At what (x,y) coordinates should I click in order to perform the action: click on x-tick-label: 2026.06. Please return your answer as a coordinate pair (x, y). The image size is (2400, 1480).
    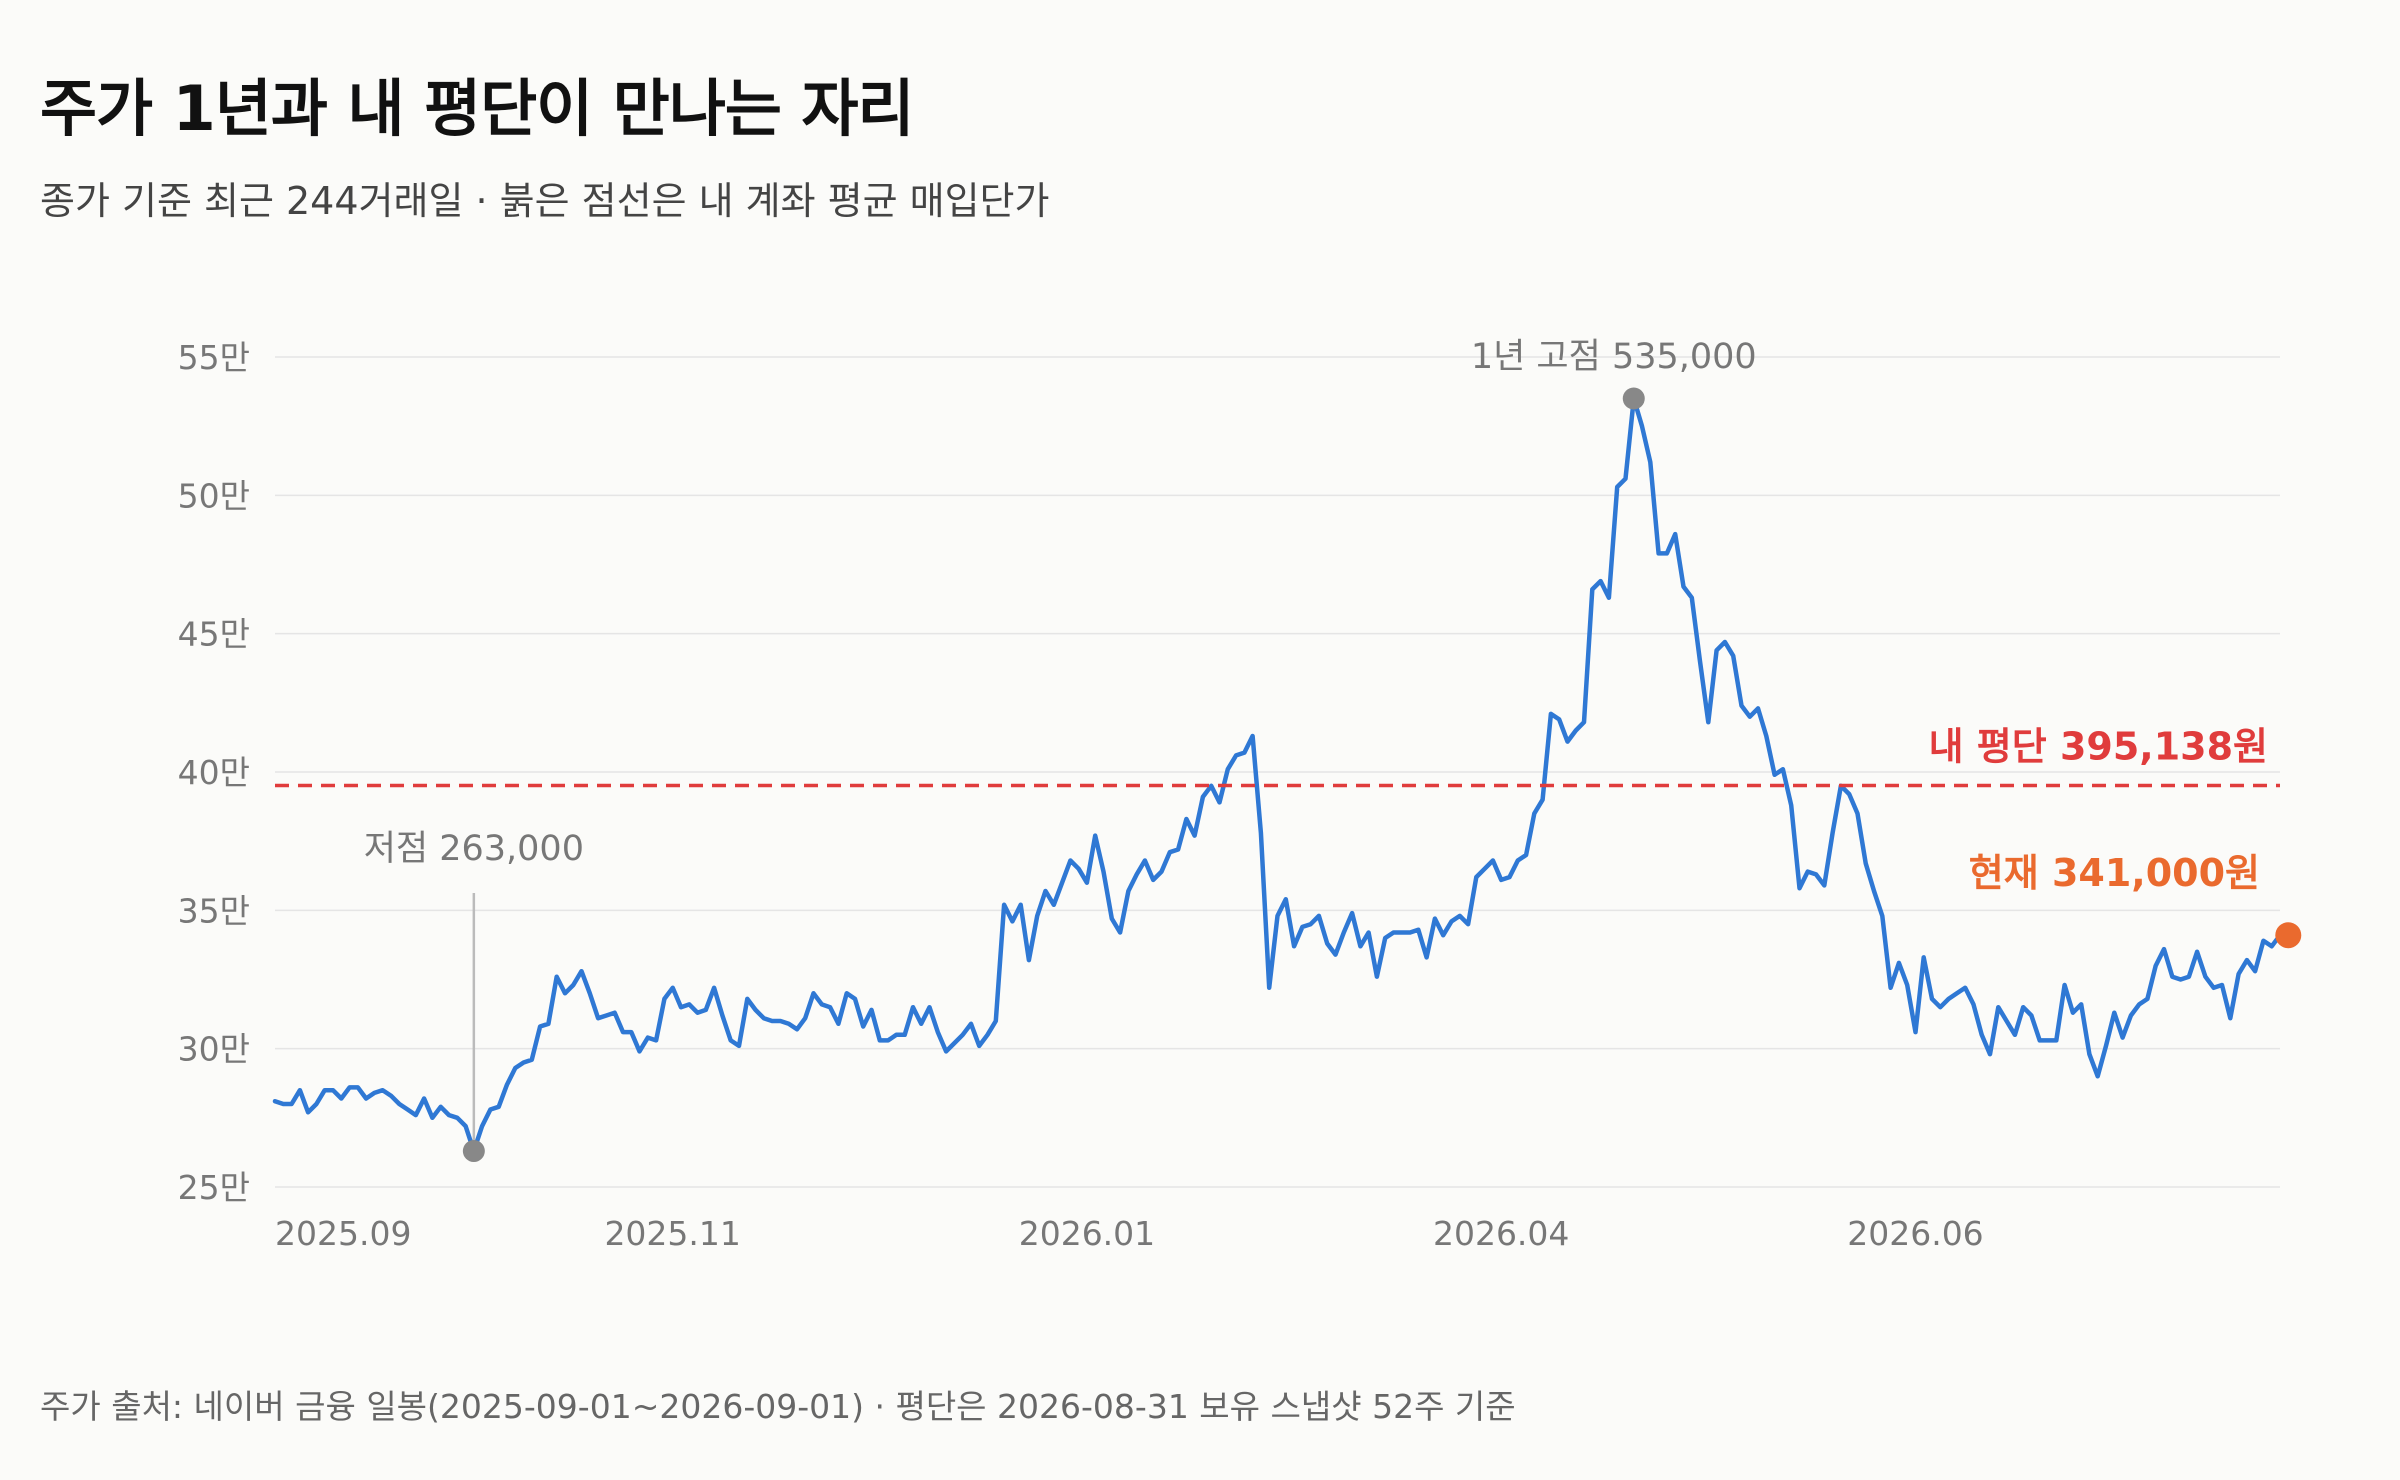
    Looking at the image, I should click on (1915, 1233).